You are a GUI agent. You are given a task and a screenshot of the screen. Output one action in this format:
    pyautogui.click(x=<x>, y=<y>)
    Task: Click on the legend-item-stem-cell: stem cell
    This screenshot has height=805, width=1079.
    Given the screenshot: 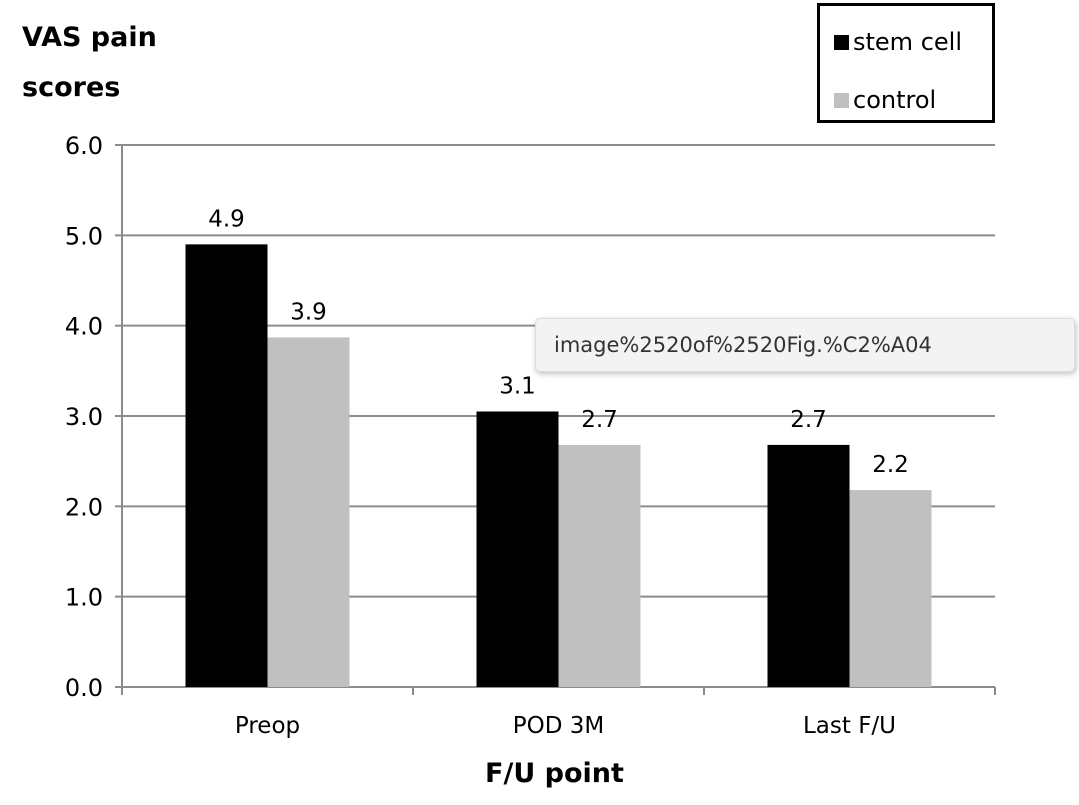 What is the action you would take?
    pyautogui.click(x=898, y=42)
    